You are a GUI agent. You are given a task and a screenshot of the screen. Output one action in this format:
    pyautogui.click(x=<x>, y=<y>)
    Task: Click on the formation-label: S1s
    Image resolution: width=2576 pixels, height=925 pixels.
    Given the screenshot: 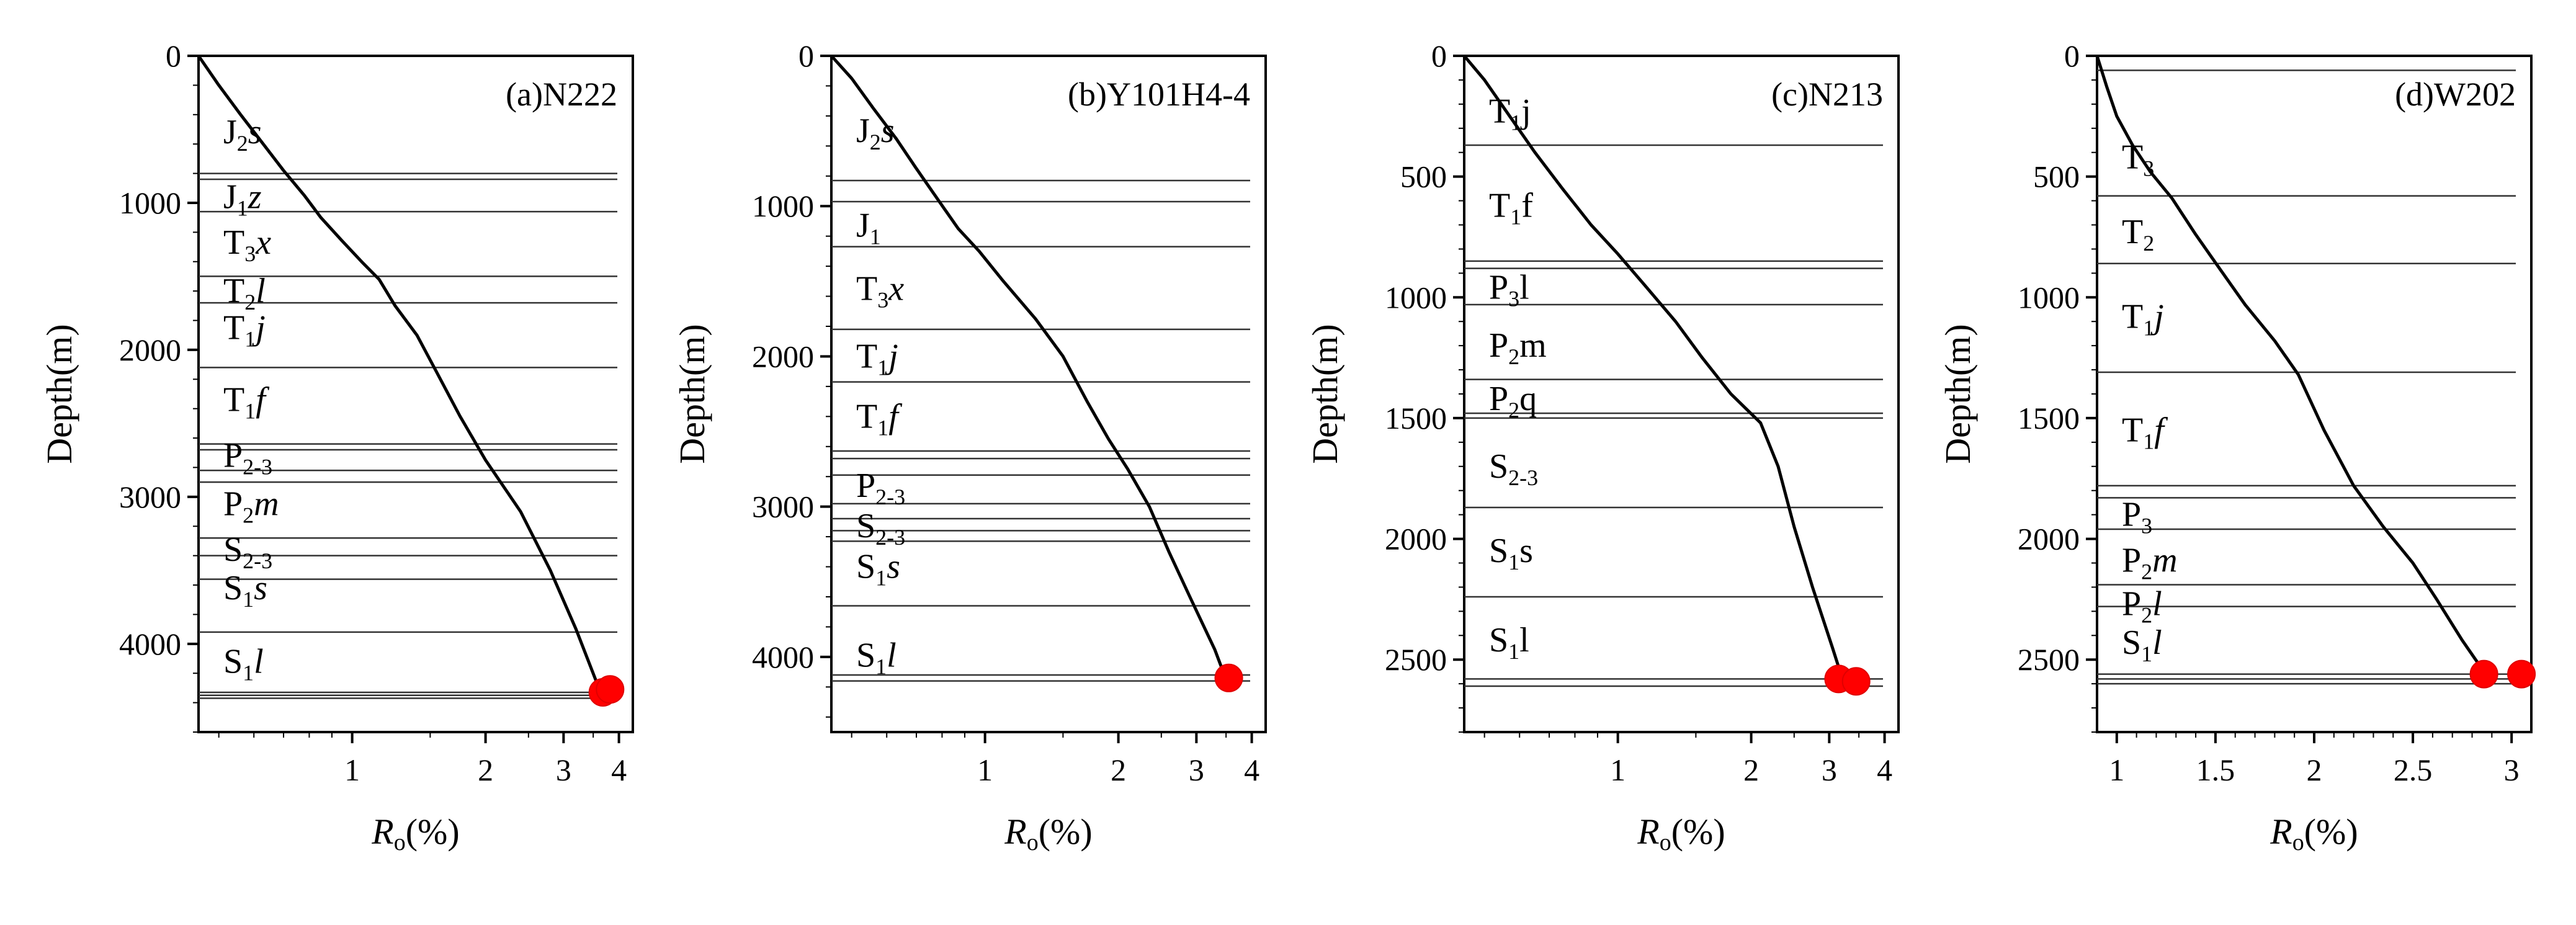 What is the action you would take?
    pyautogui.click(x=878, y=569)
    